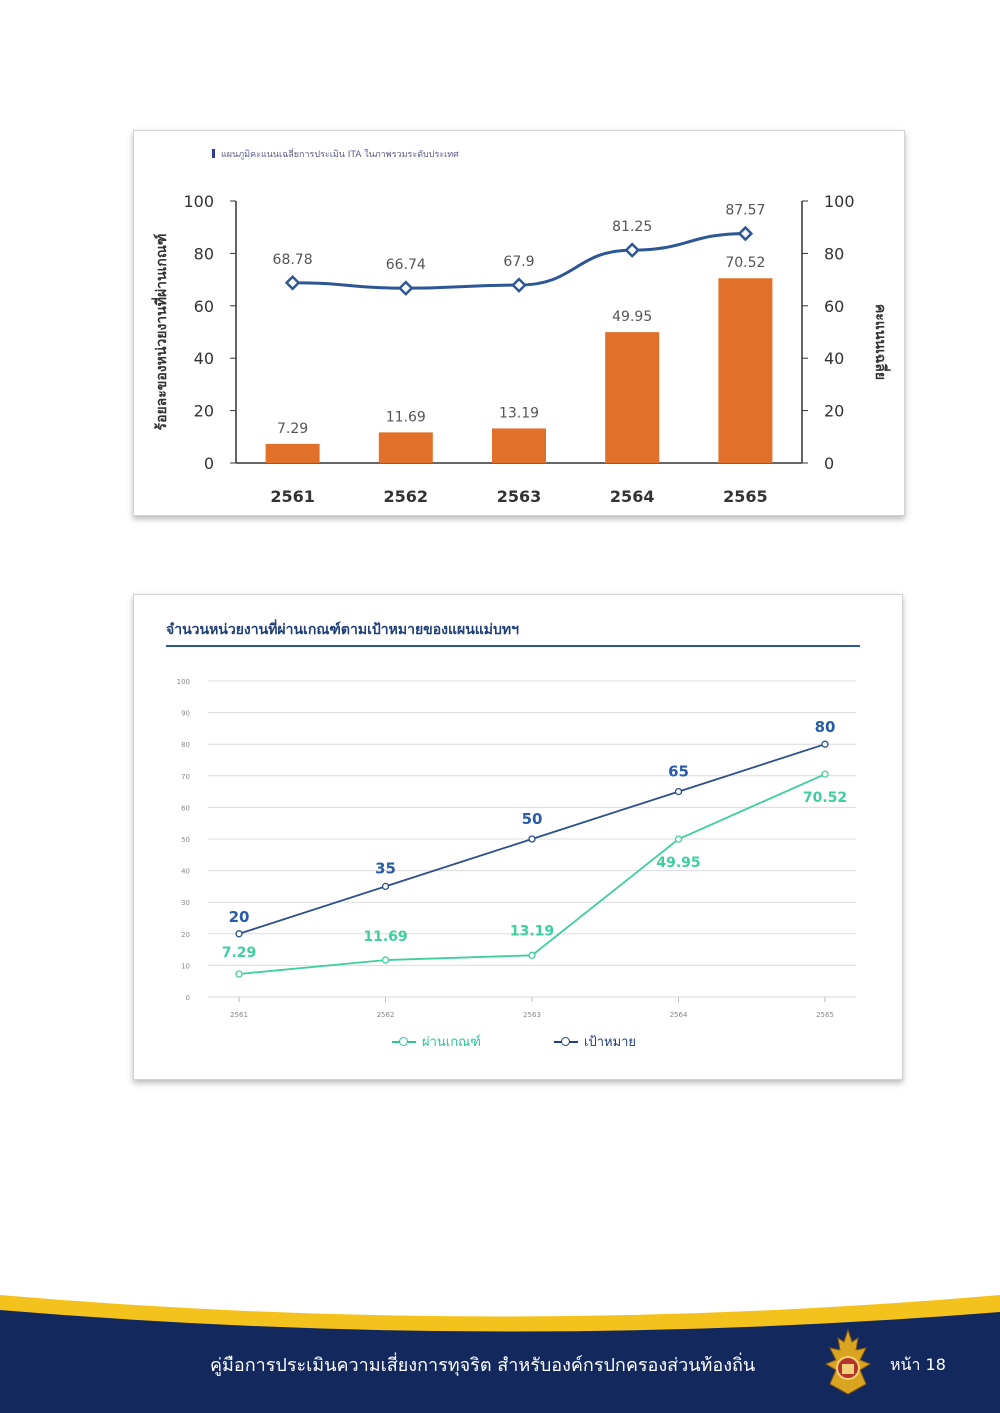 This screenshot has width=1000, height=1413. I want to click on y-tick-label: 100, so click(183, 682).